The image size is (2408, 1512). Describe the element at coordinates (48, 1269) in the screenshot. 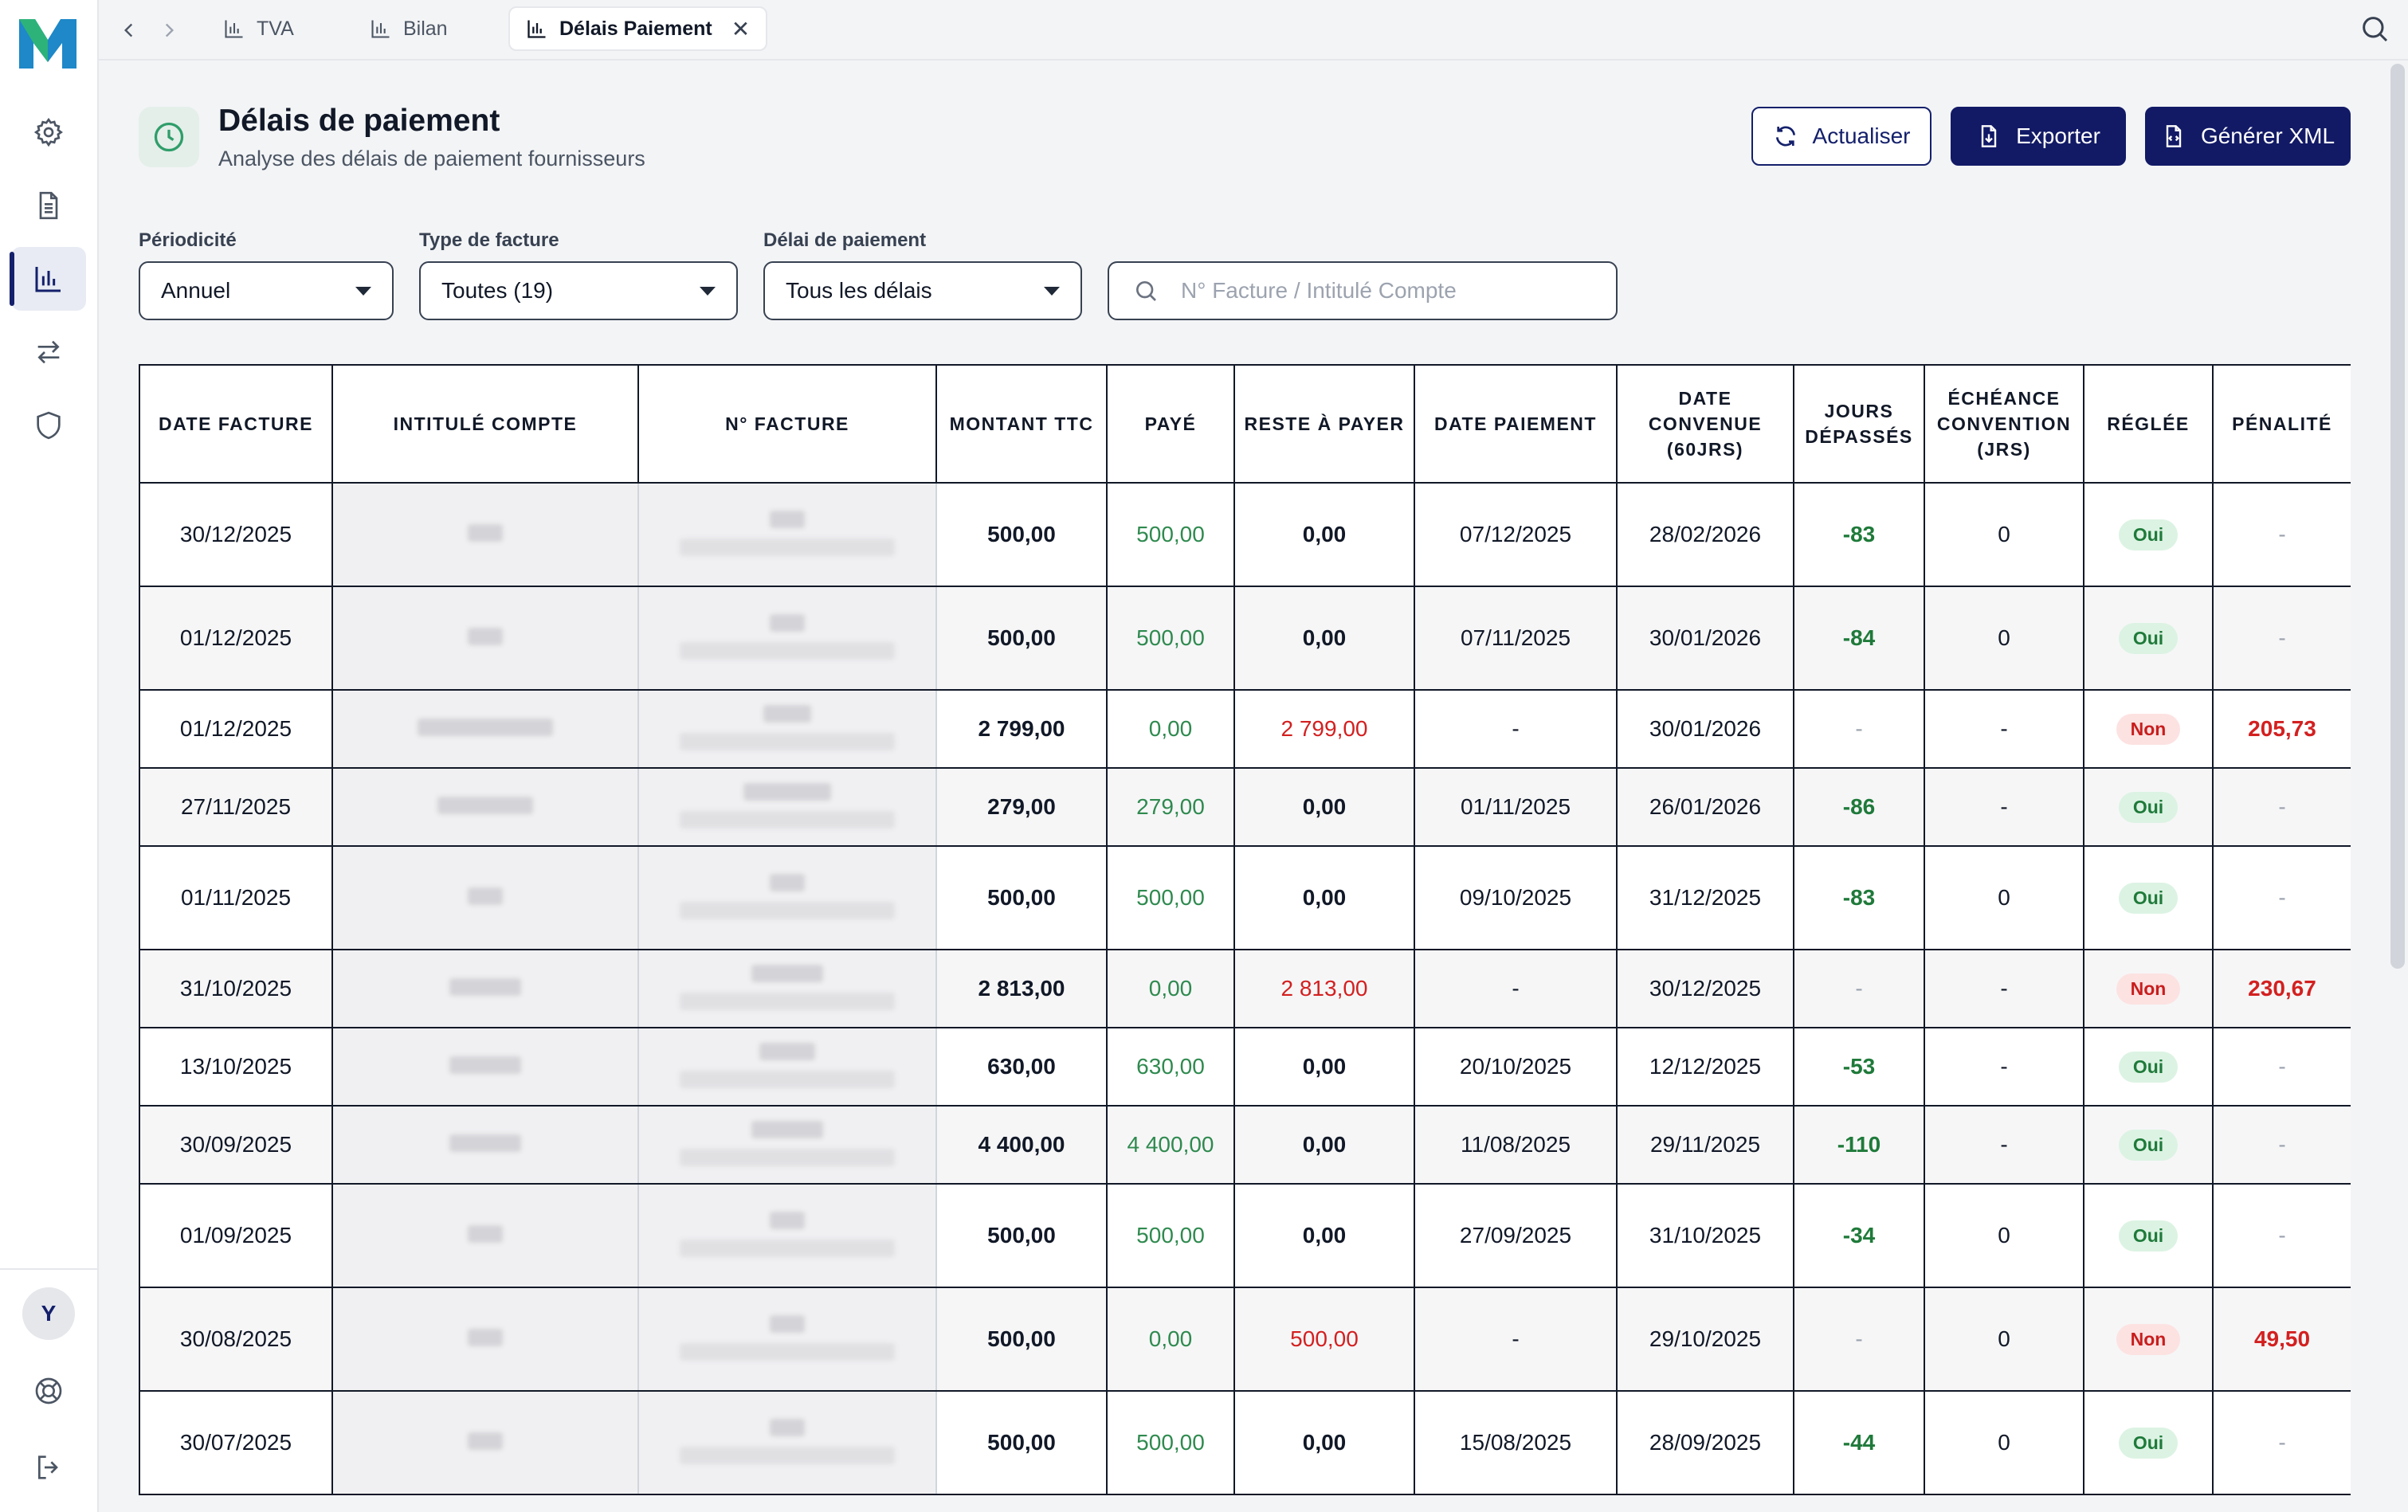

I see `sidebar-divider` at that location.